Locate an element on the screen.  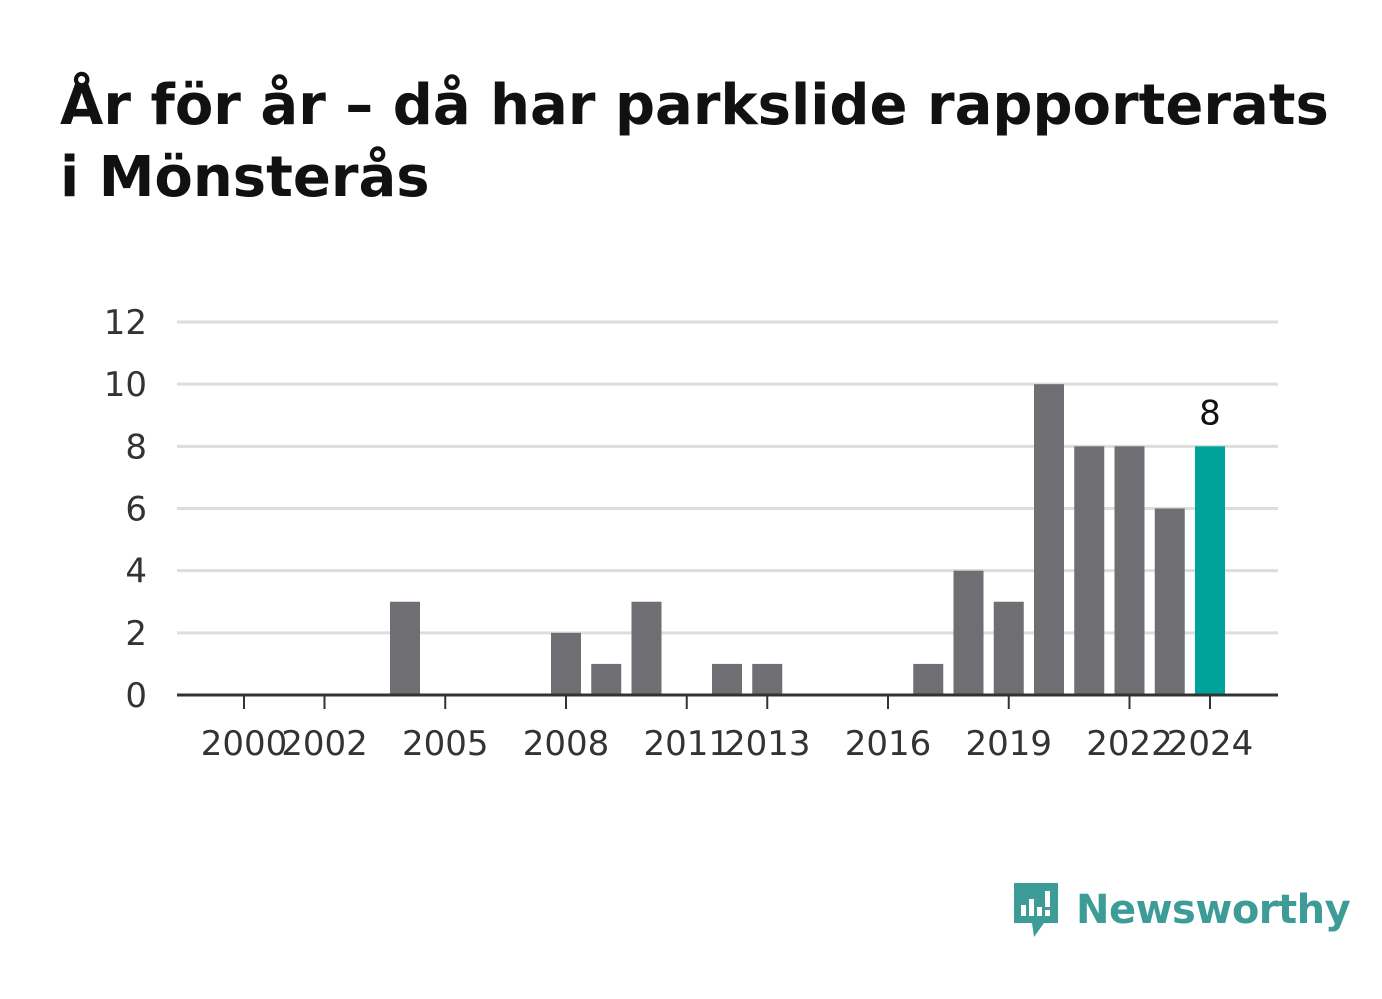
brand-name: Newsworthy is located at coordinates (1213, 910).